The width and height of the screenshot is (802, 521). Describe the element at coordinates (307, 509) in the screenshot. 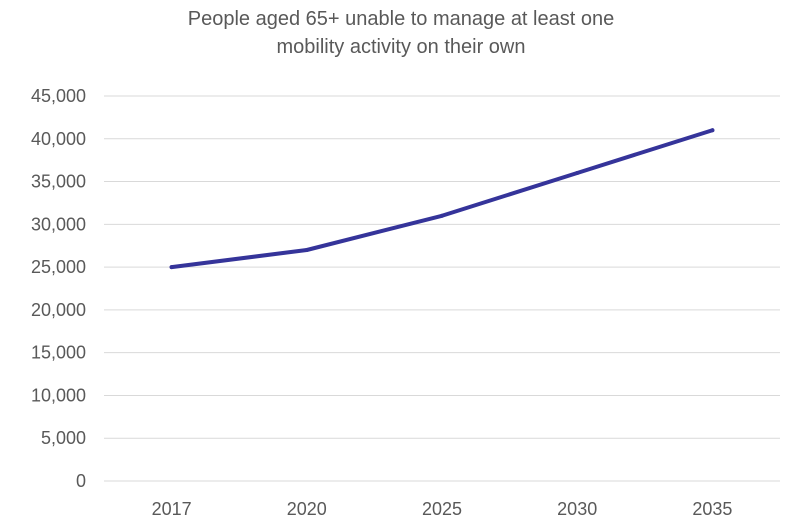

I see `x-tick-label: 2020` at that location.